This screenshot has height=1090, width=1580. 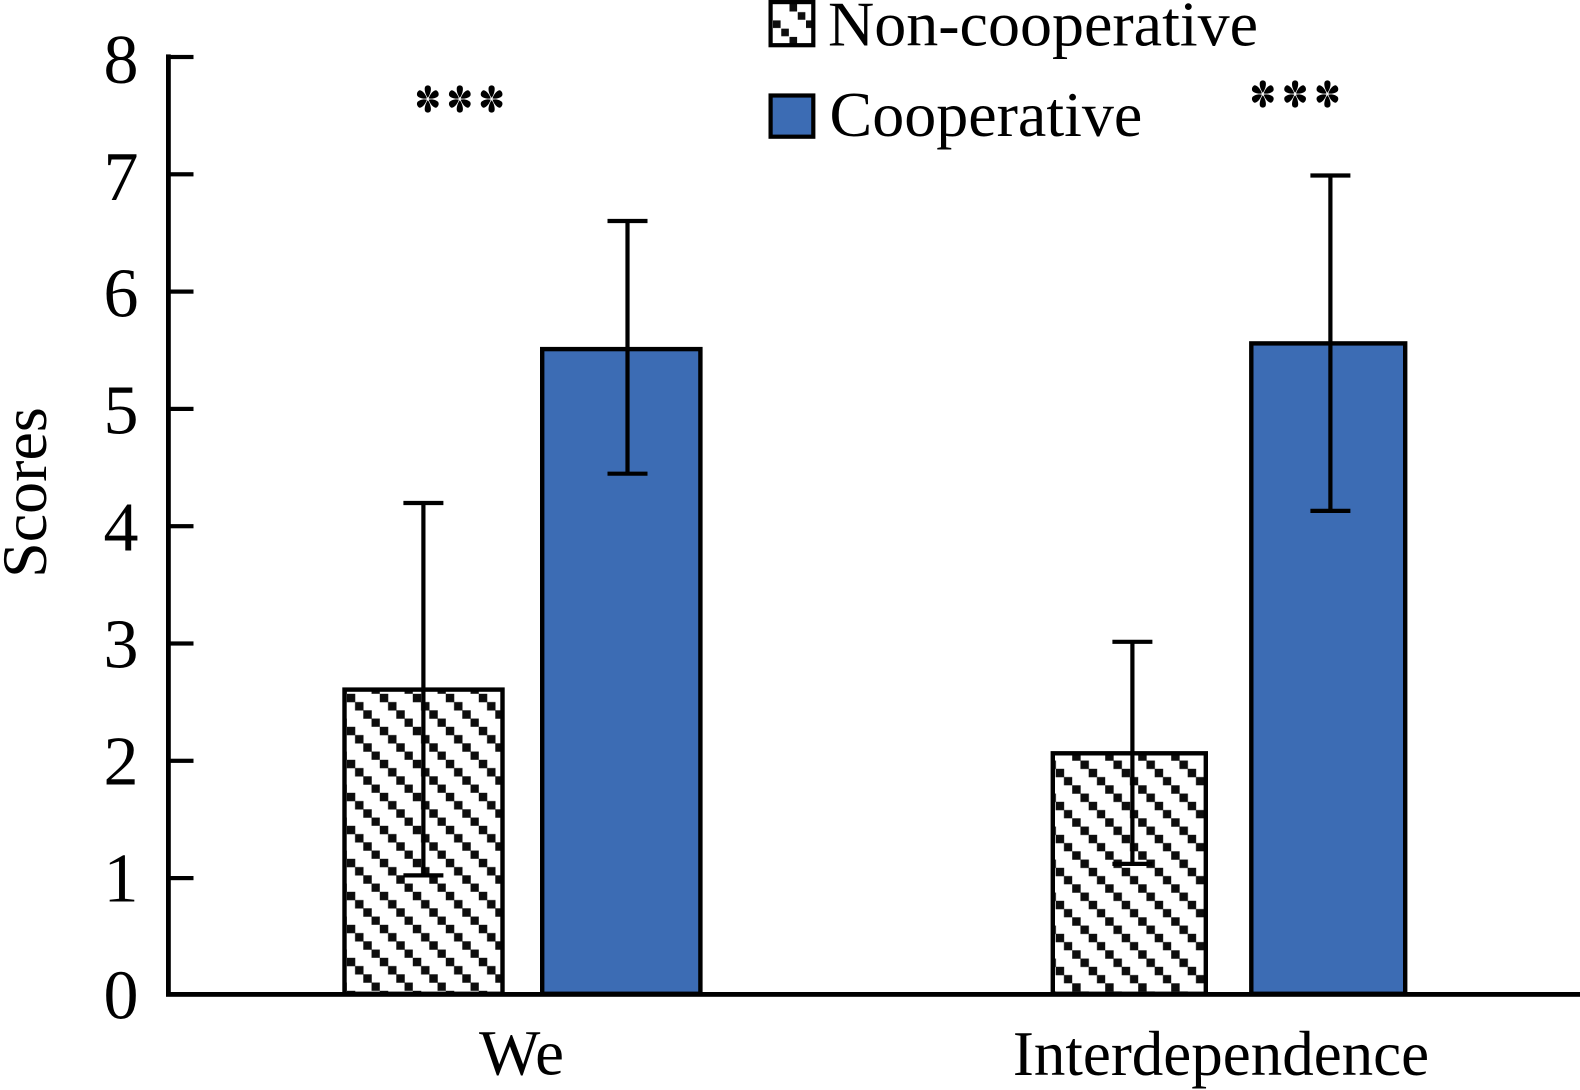 I want to click on svg-text: Scores, so click(x=30, y=492).